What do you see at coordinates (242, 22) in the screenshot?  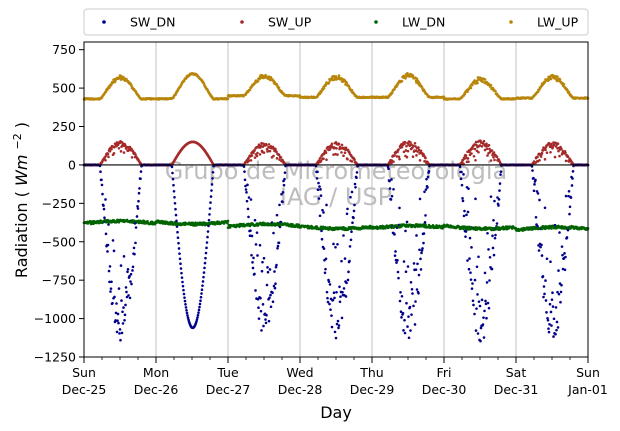 I see `legend-marker-sw-up` at bounding box center [242, 22].